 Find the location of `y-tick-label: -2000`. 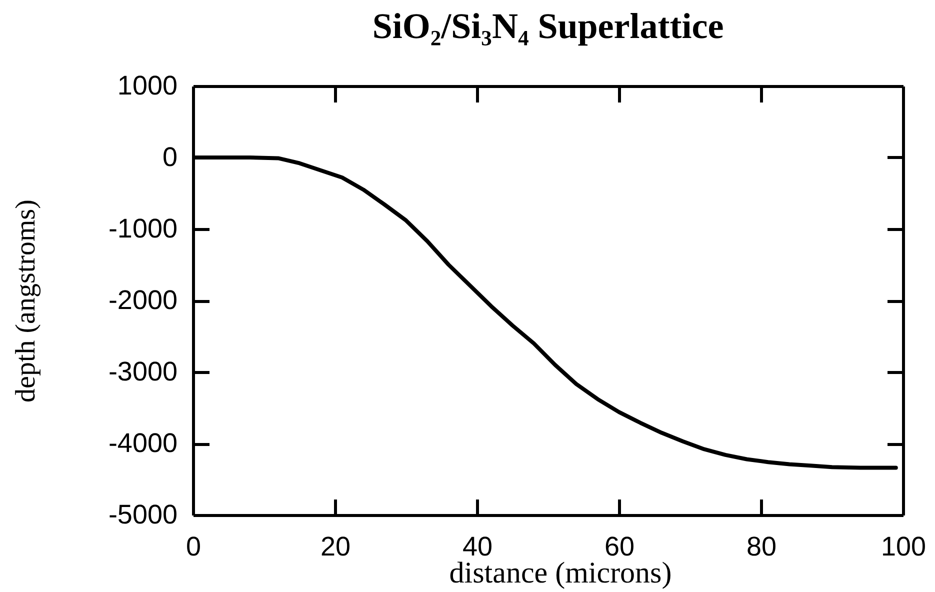

y-tick-label: -2000 is located at coordinates (143, 300).